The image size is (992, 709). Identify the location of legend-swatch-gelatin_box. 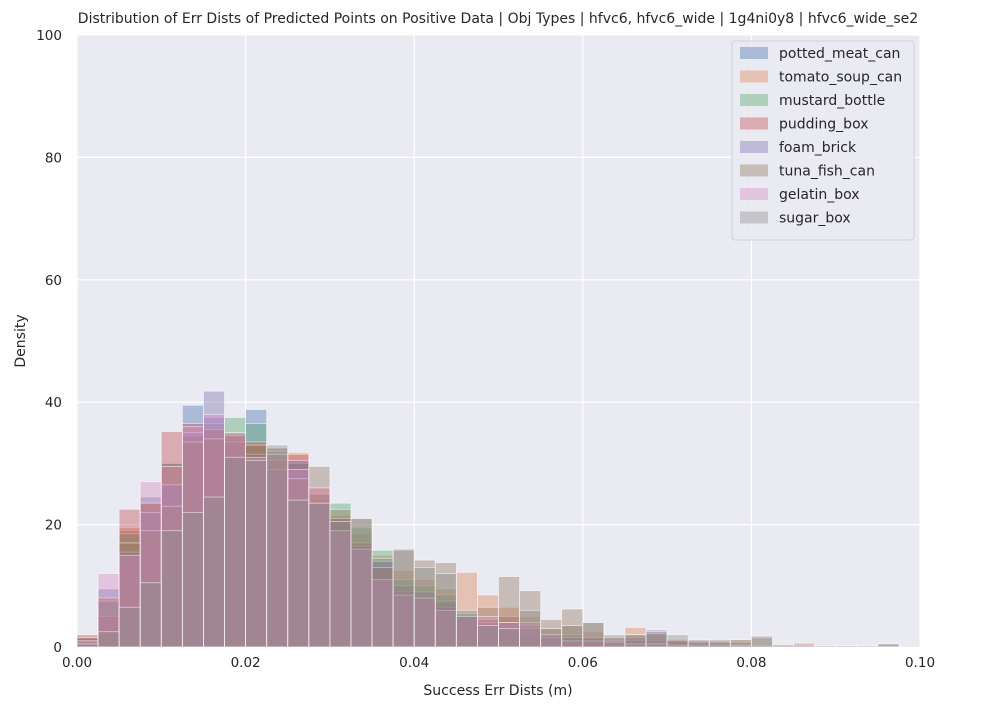
(754, 194).